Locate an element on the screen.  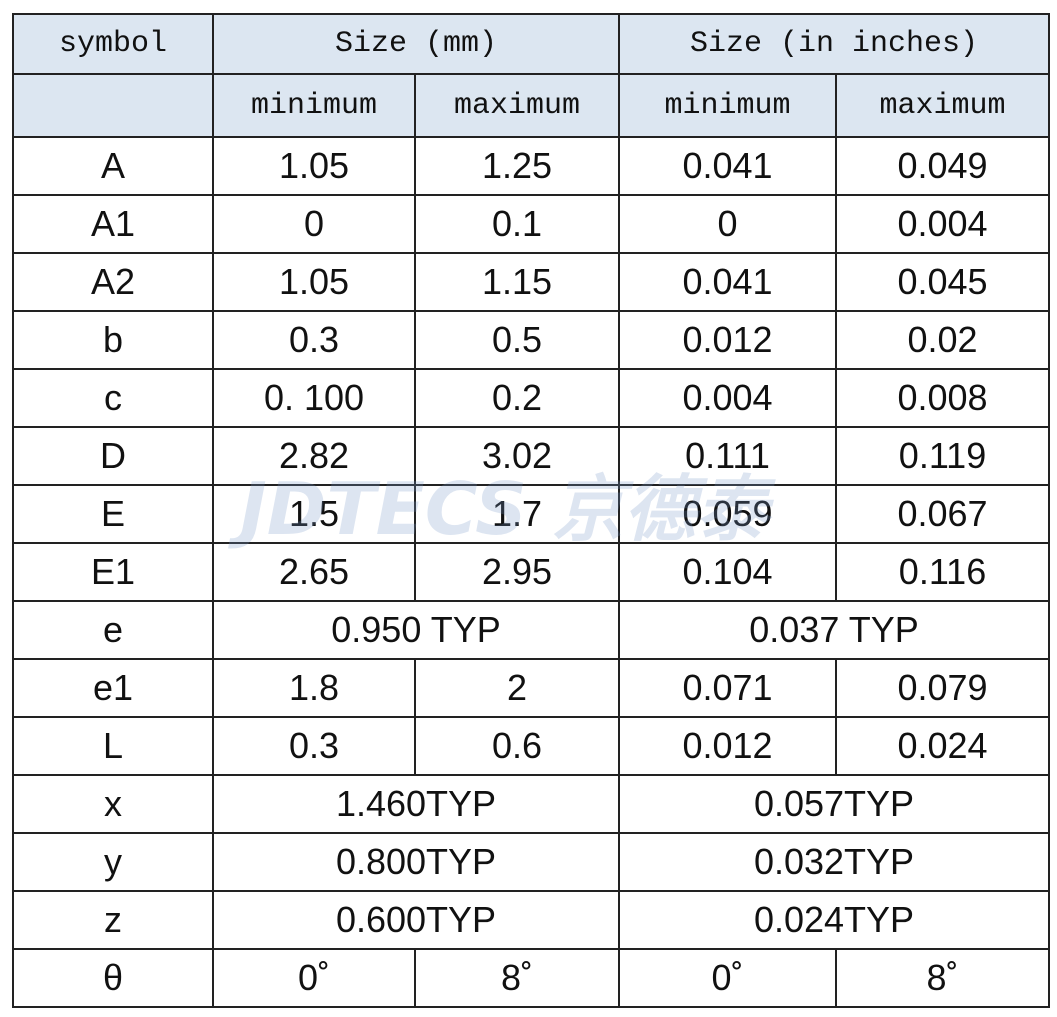
symbol-cell: L is located at coordinates (113, 746).